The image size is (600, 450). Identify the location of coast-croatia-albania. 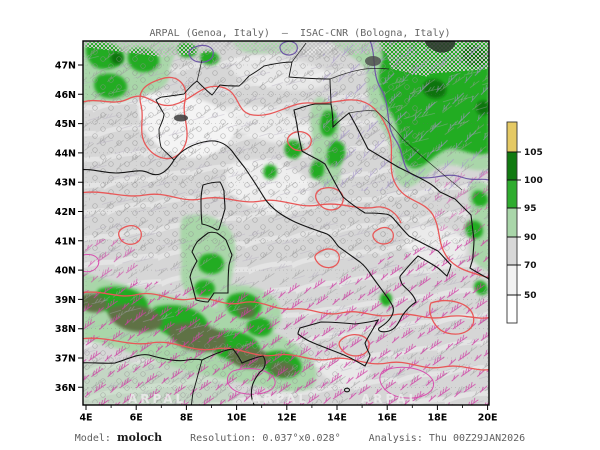
(409, 191).